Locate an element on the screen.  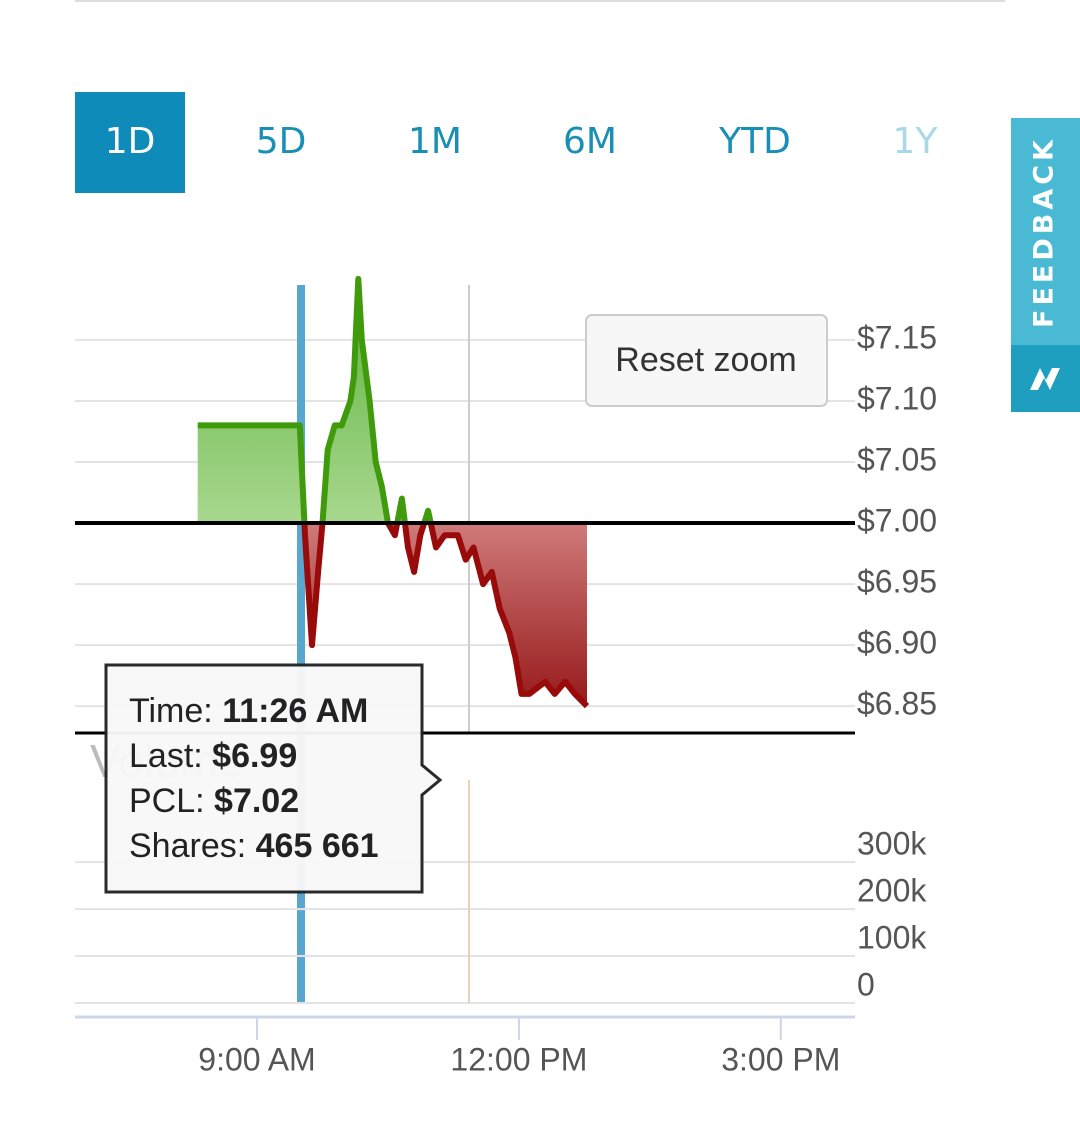
tab: 1D is located at coordinates (130, 141).